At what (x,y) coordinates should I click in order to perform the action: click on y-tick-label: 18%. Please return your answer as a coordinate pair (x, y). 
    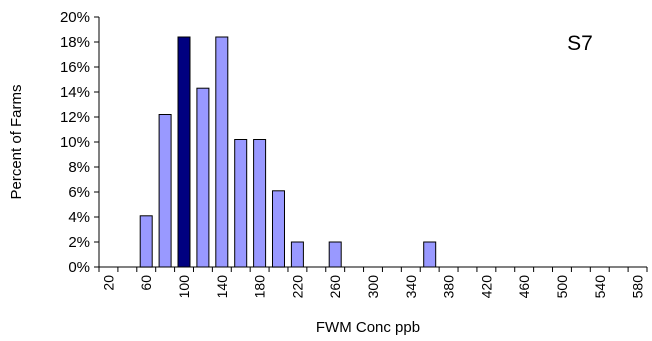
    Looking at the image, I should click on (75, 42).